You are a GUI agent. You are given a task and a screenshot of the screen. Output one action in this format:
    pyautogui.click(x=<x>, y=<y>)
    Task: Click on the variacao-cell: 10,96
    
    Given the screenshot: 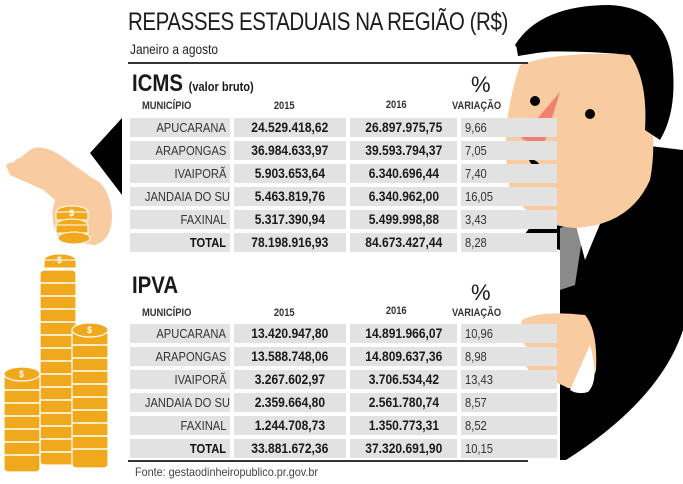 What is the action you would take?
    pyautogui.click(x=509, y=333)
    